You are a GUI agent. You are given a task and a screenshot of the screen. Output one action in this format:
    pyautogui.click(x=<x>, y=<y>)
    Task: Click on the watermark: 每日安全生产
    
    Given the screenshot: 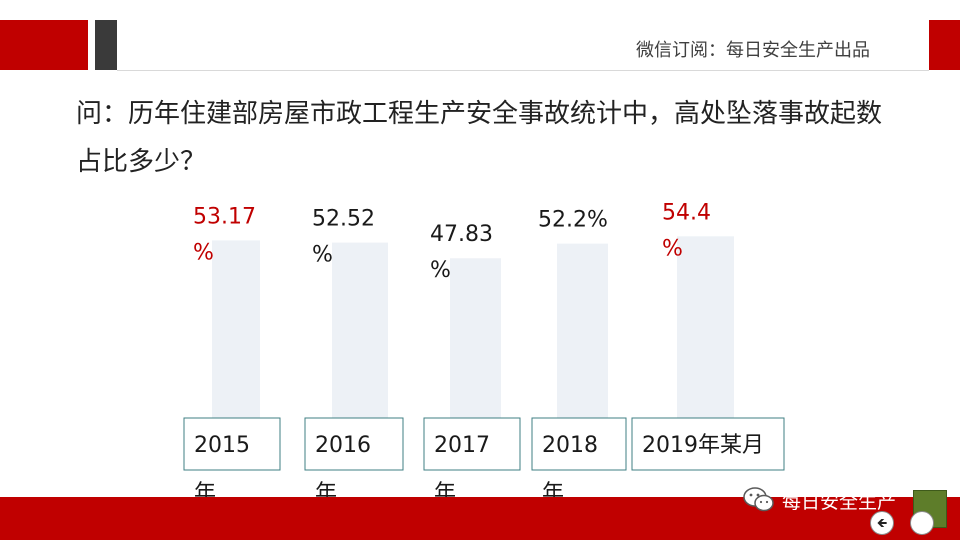 What is the action you would take?
    pyautogui.click(x=819, y=500)
    